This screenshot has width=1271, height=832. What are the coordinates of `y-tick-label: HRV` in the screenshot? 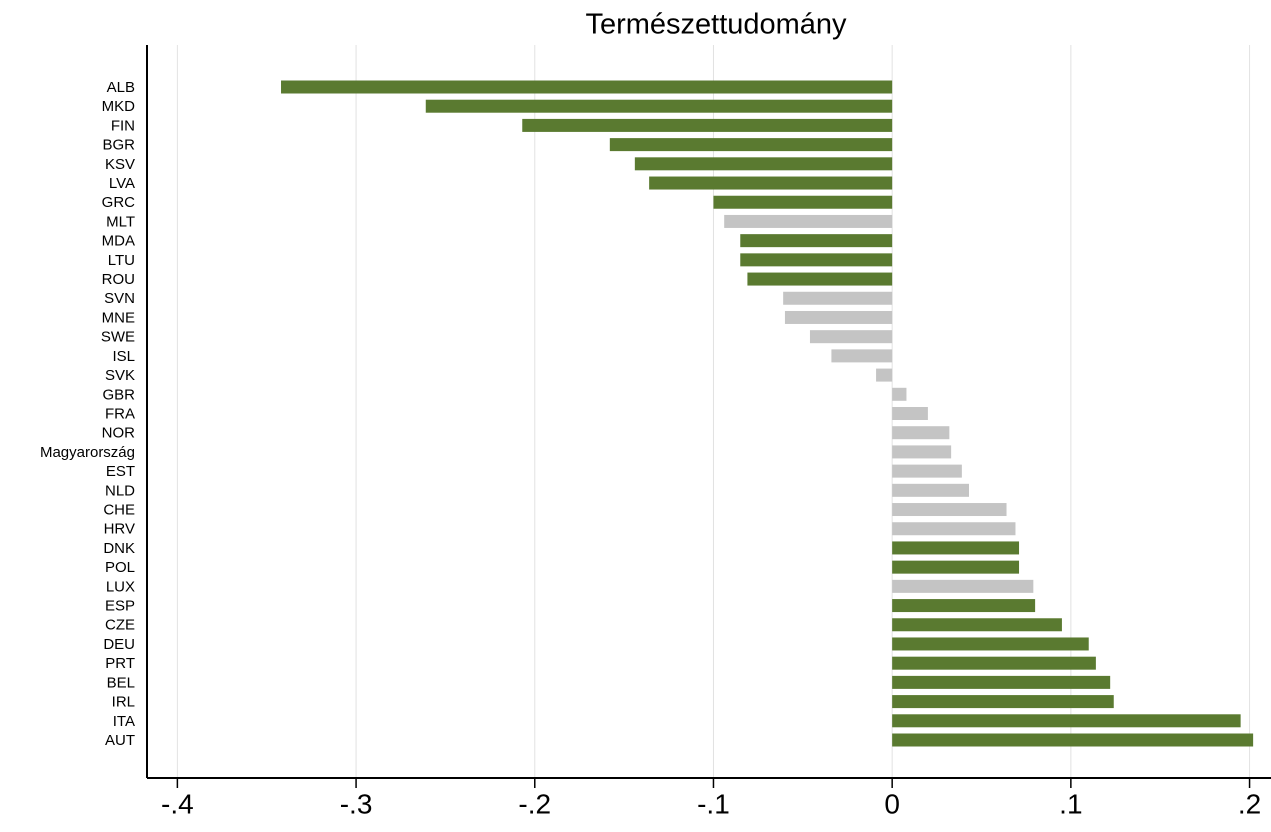 It's located at (119, 529).